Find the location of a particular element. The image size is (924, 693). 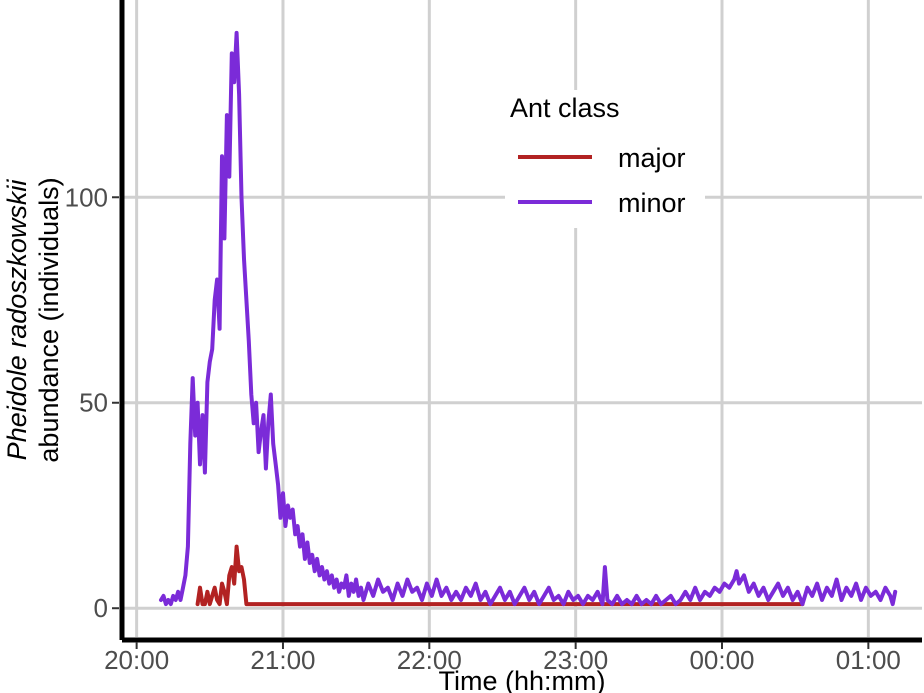

x-tick-label-2200: 22:00 is located at coordinates (429, 660).